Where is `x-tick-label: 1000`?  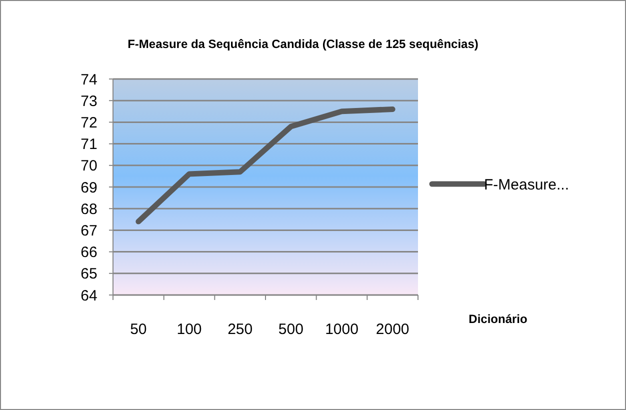 x-tick-label: 1000 is located at coordinates (341, 329).